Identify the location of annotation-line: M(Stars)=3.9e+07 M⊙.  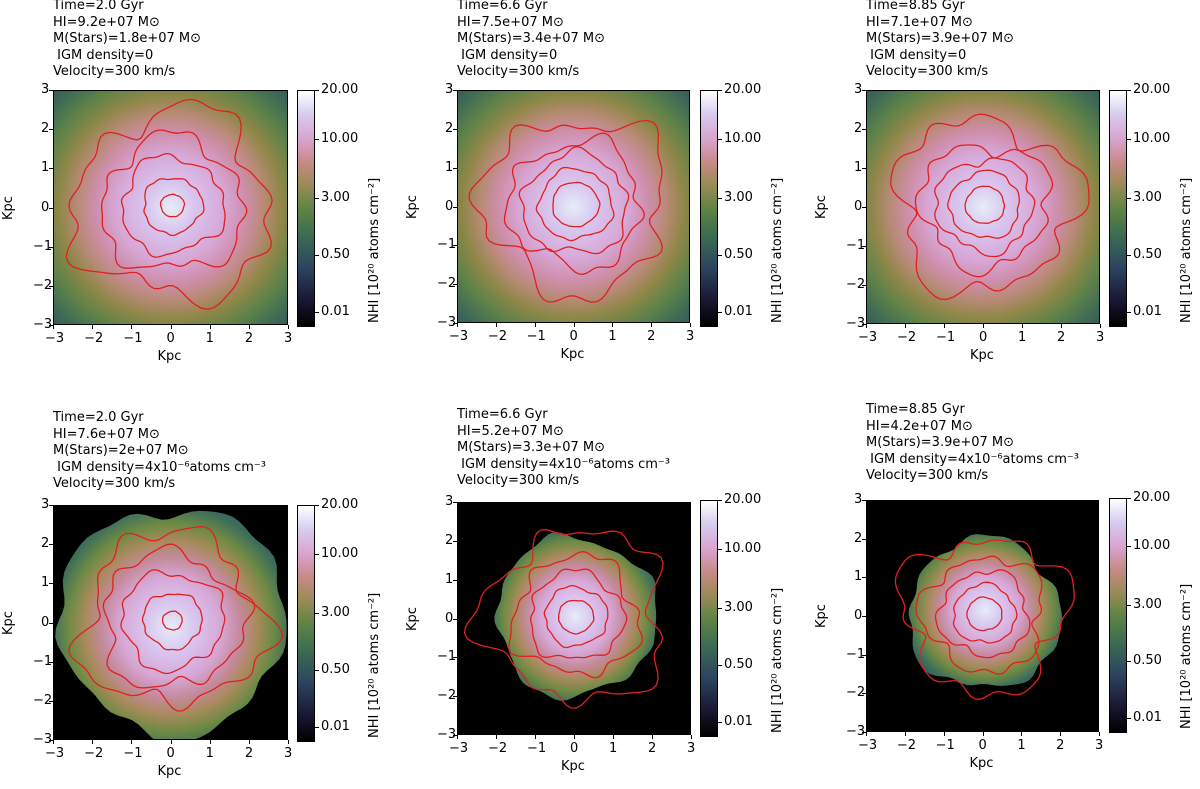
(940, 38).